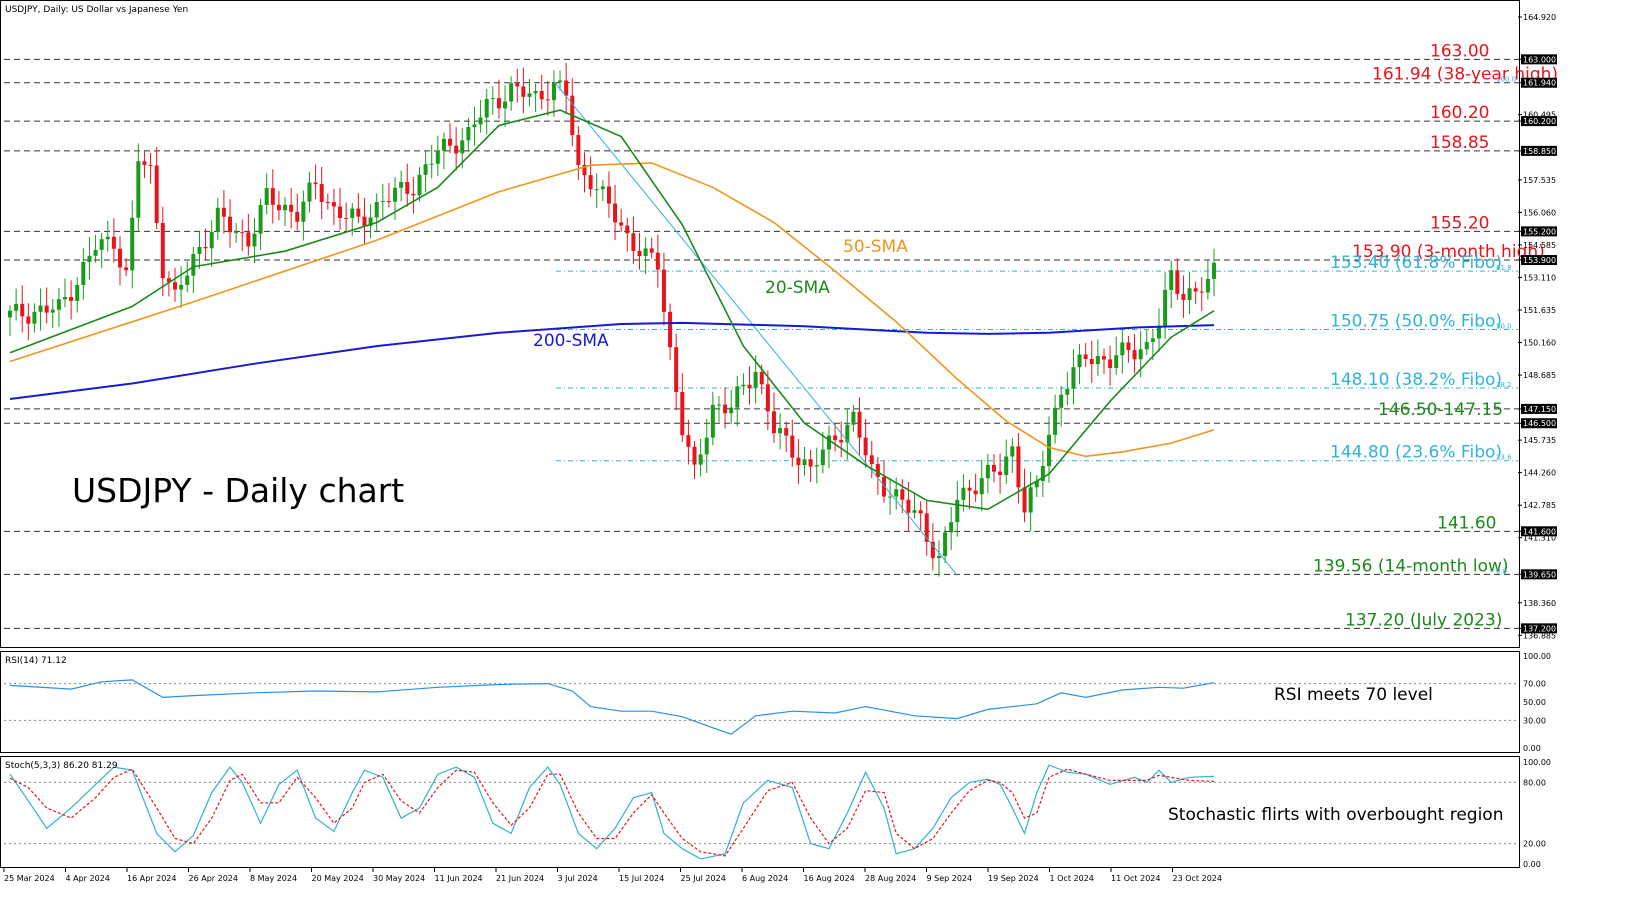  Describe the element at coordinates (1539, 245) in the screenshot. I see `price-axis-label: 154.585` at that location.